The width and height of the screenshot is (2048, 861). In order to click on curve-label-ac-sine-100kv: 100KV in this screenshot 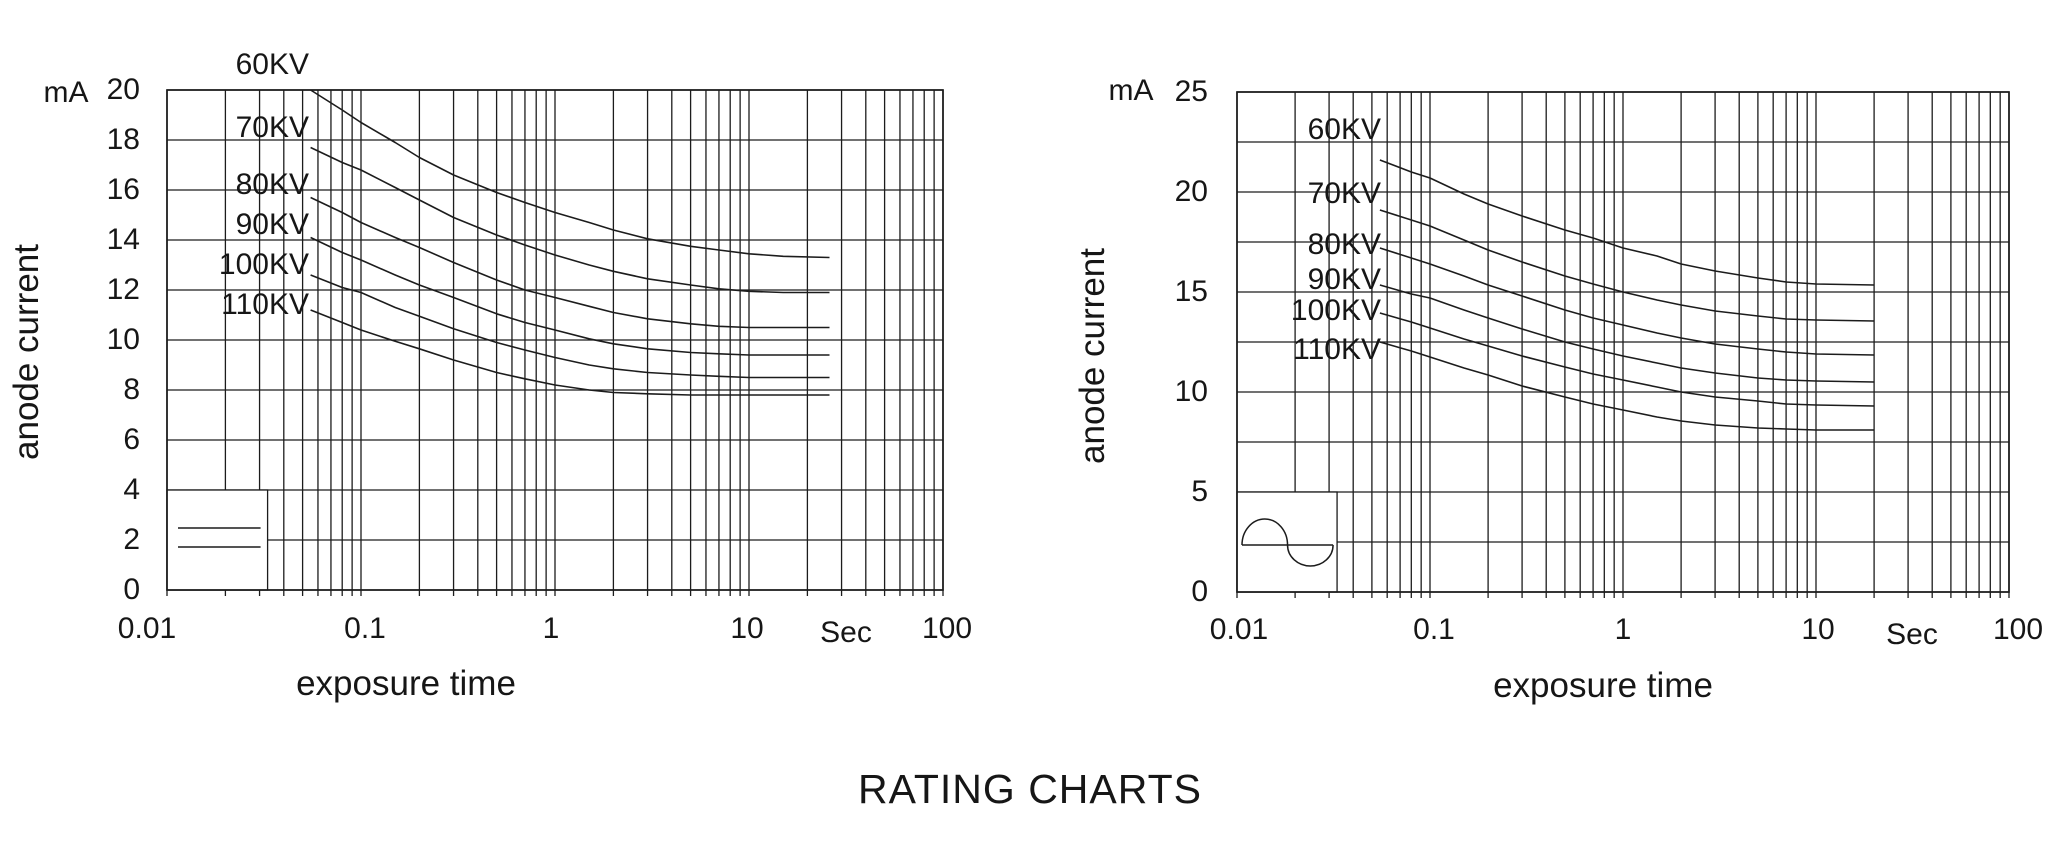, I will do `click(1335, 310)`.